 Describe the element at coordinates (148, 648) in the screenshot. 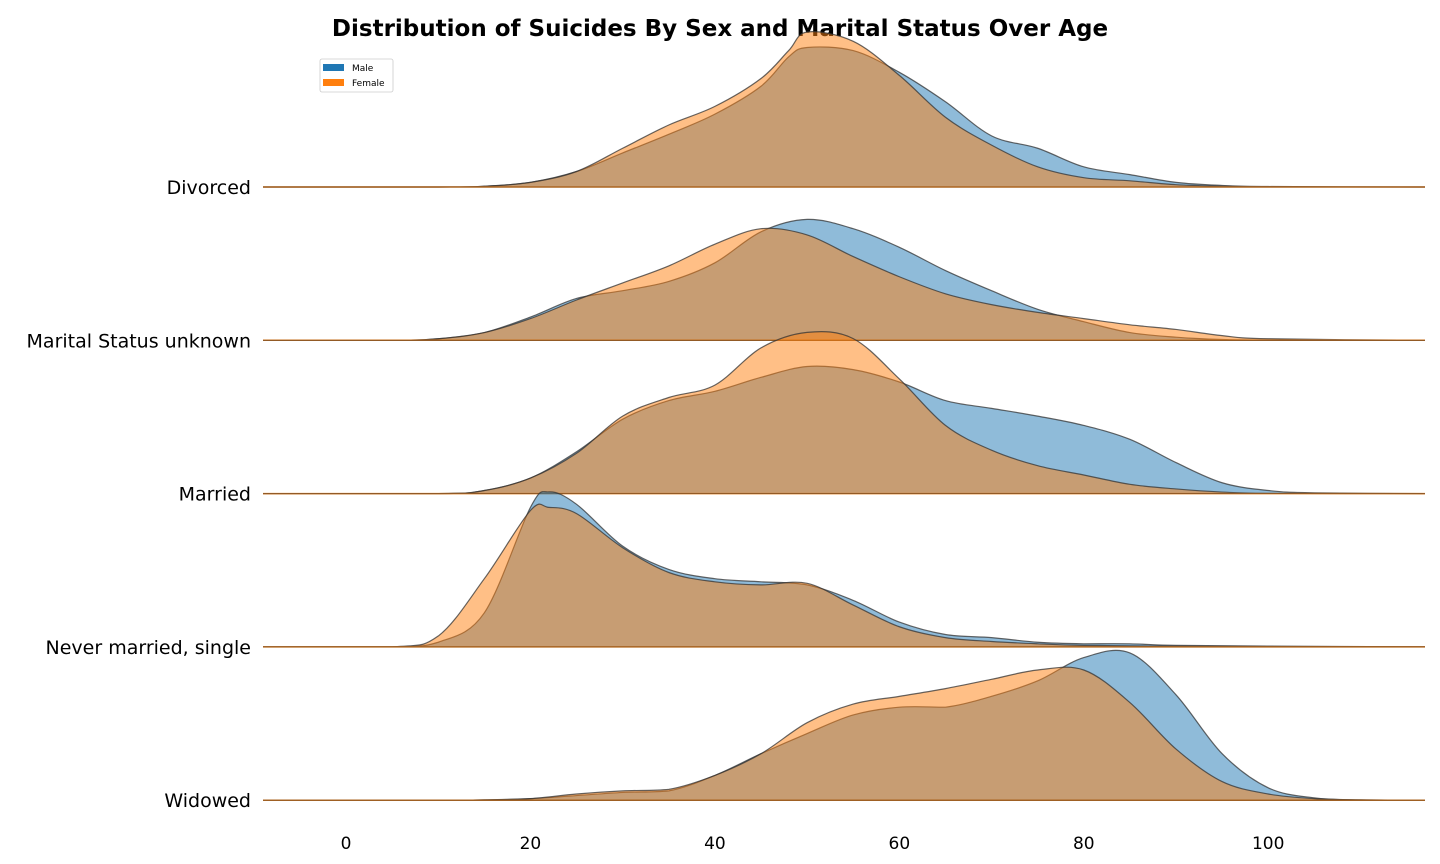

I see `row-label-never-married-single: Never married, single` at that location.